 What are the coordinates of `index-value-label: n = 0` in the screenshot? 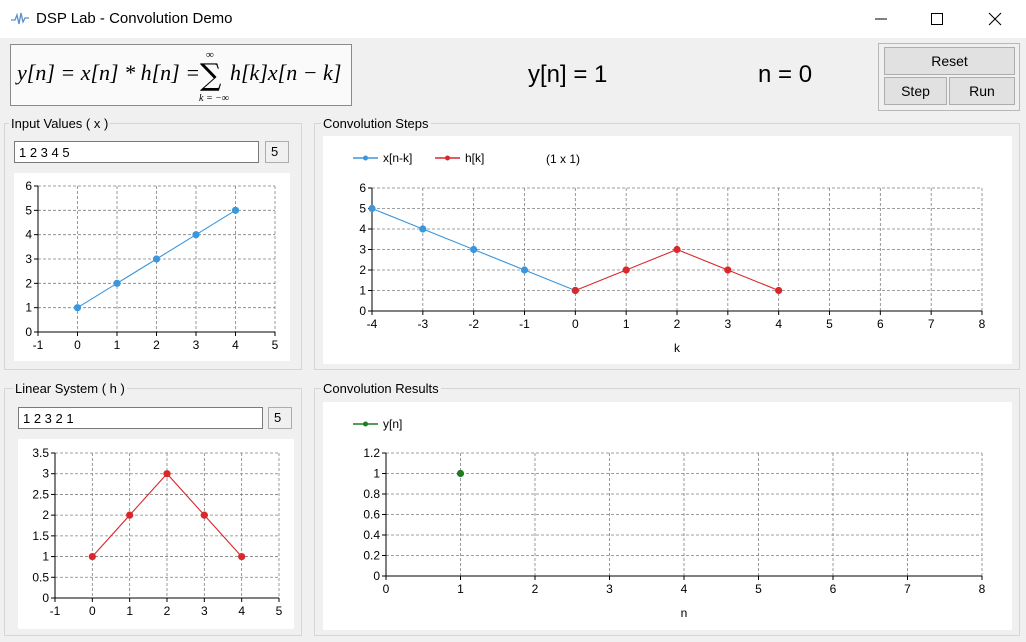 It's located at (785, 74).